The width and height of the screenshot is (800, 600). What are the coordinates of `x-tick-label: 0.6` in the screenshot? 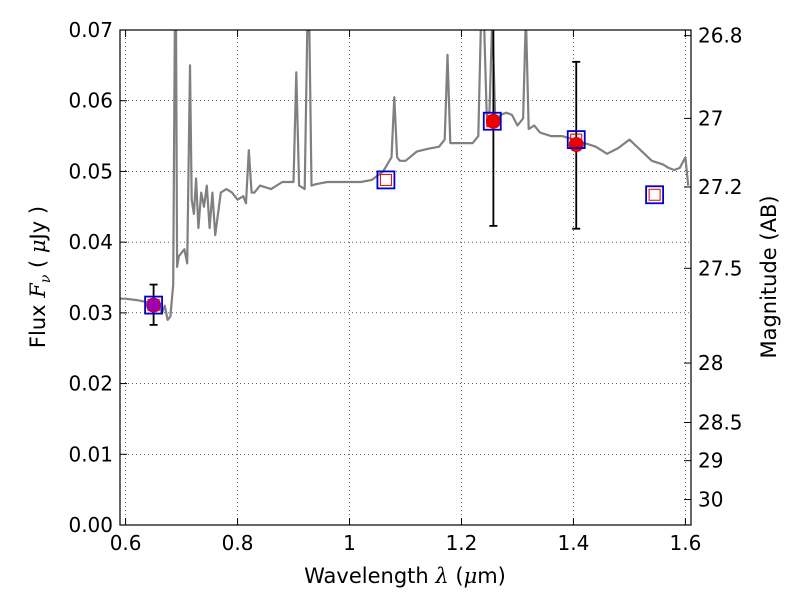 It's located at (126, 543).